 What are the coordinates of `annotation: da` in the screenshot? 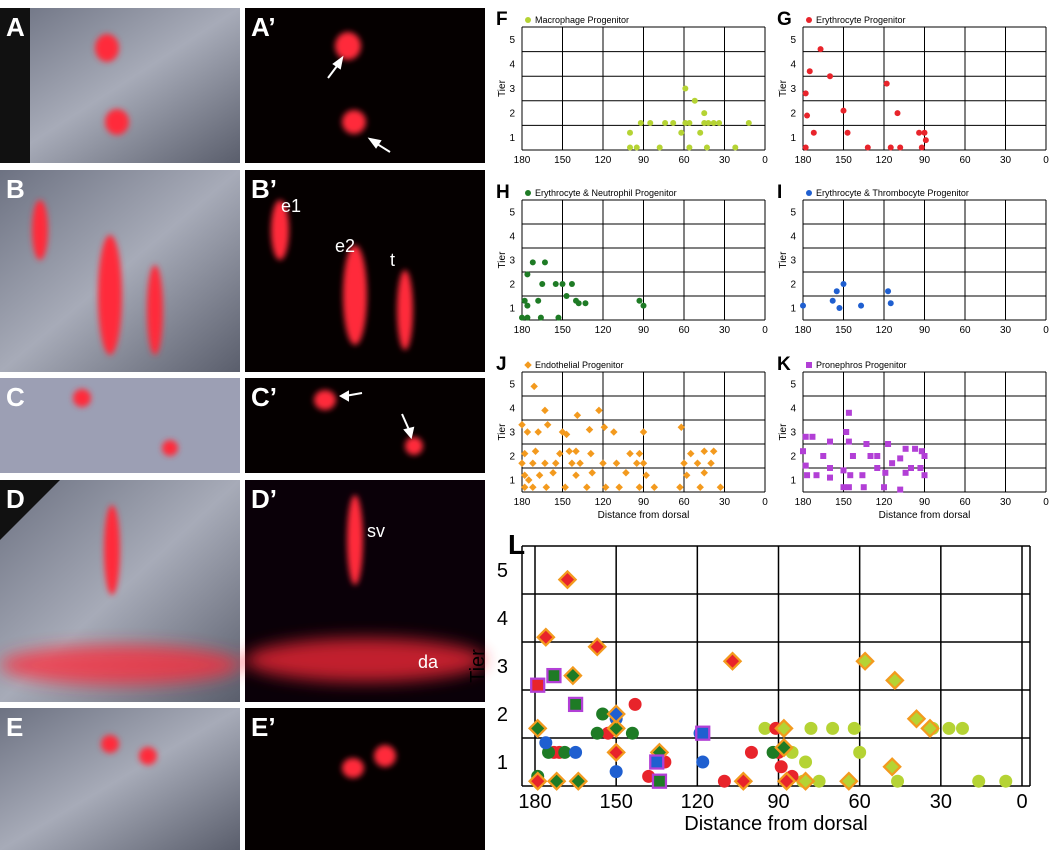 It's located at (428, 662).